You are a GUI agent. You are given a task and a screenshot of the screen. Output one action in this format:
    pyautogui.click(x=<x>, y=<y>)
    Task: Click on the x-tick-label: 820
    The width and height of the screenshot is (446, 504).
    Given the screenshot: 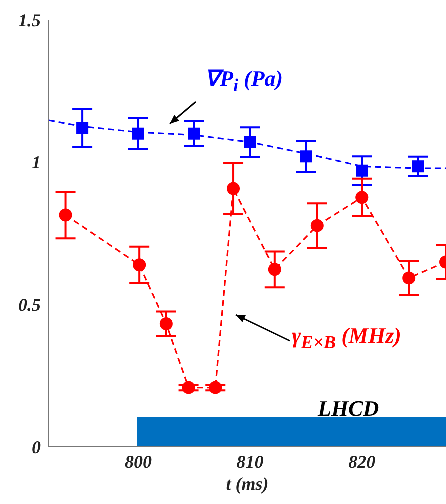 What is the action you would take?
    pyautogui.click(x=362, y=462)
    